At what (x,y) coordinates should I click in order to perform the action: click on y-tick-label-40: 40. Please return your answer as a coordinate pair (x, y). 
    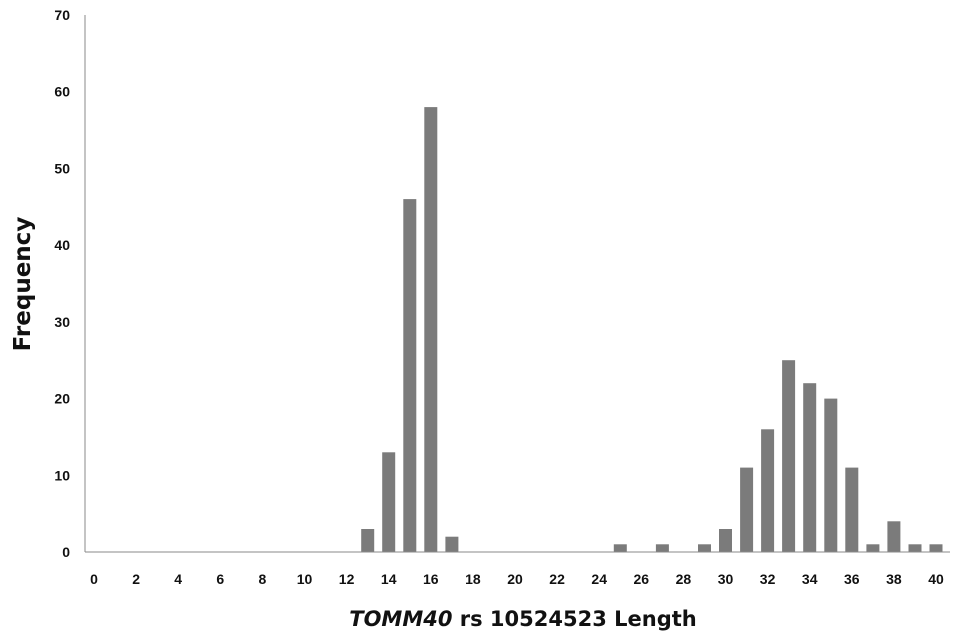
    Looking at the image, I should click on (62, 245).